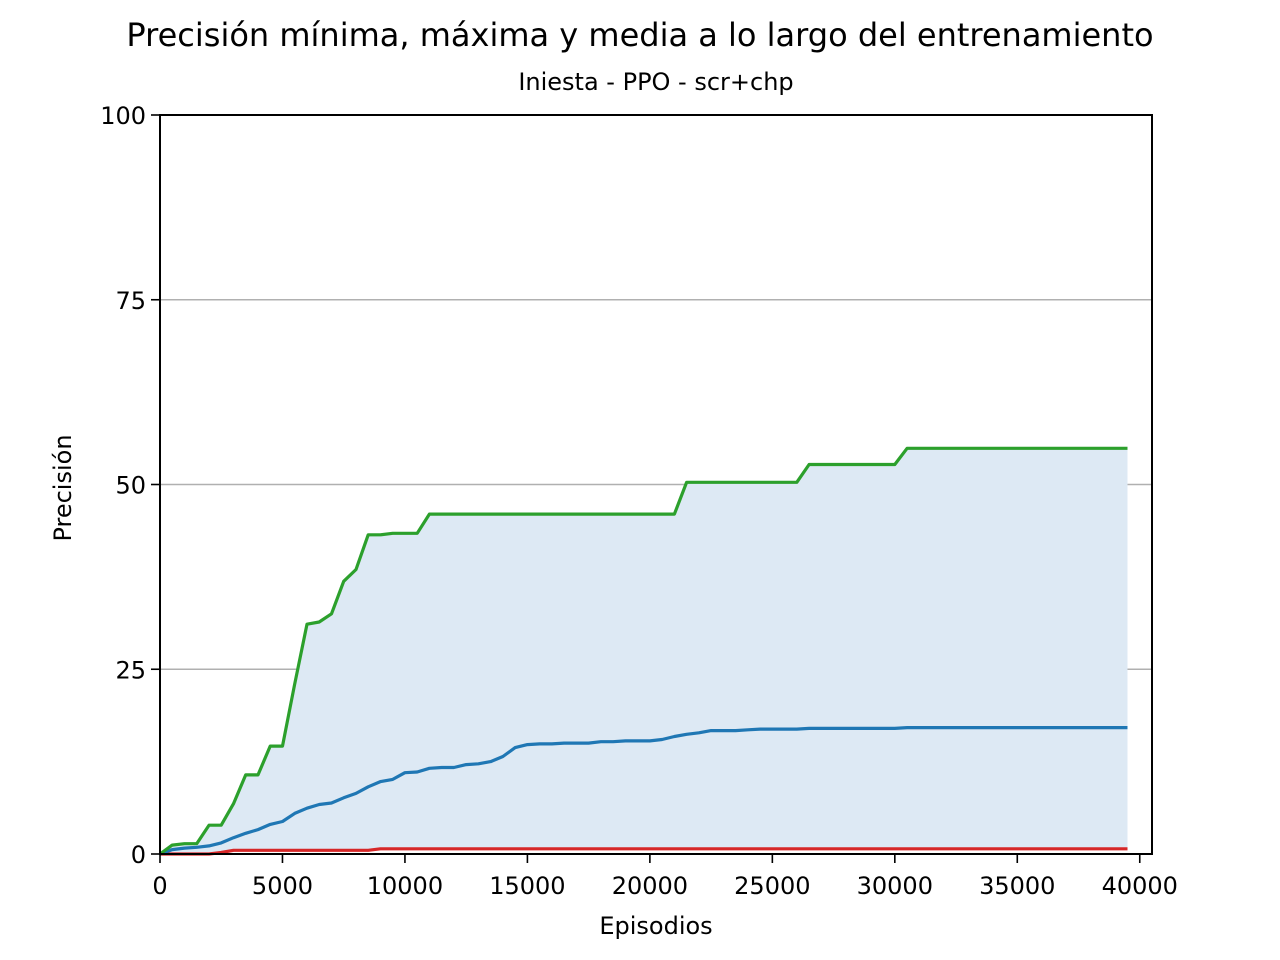 Image resolution: width=1280 pixels, height=960 pixels. I want to click on x-tick-label-20000: 20000, so click(650, 886).